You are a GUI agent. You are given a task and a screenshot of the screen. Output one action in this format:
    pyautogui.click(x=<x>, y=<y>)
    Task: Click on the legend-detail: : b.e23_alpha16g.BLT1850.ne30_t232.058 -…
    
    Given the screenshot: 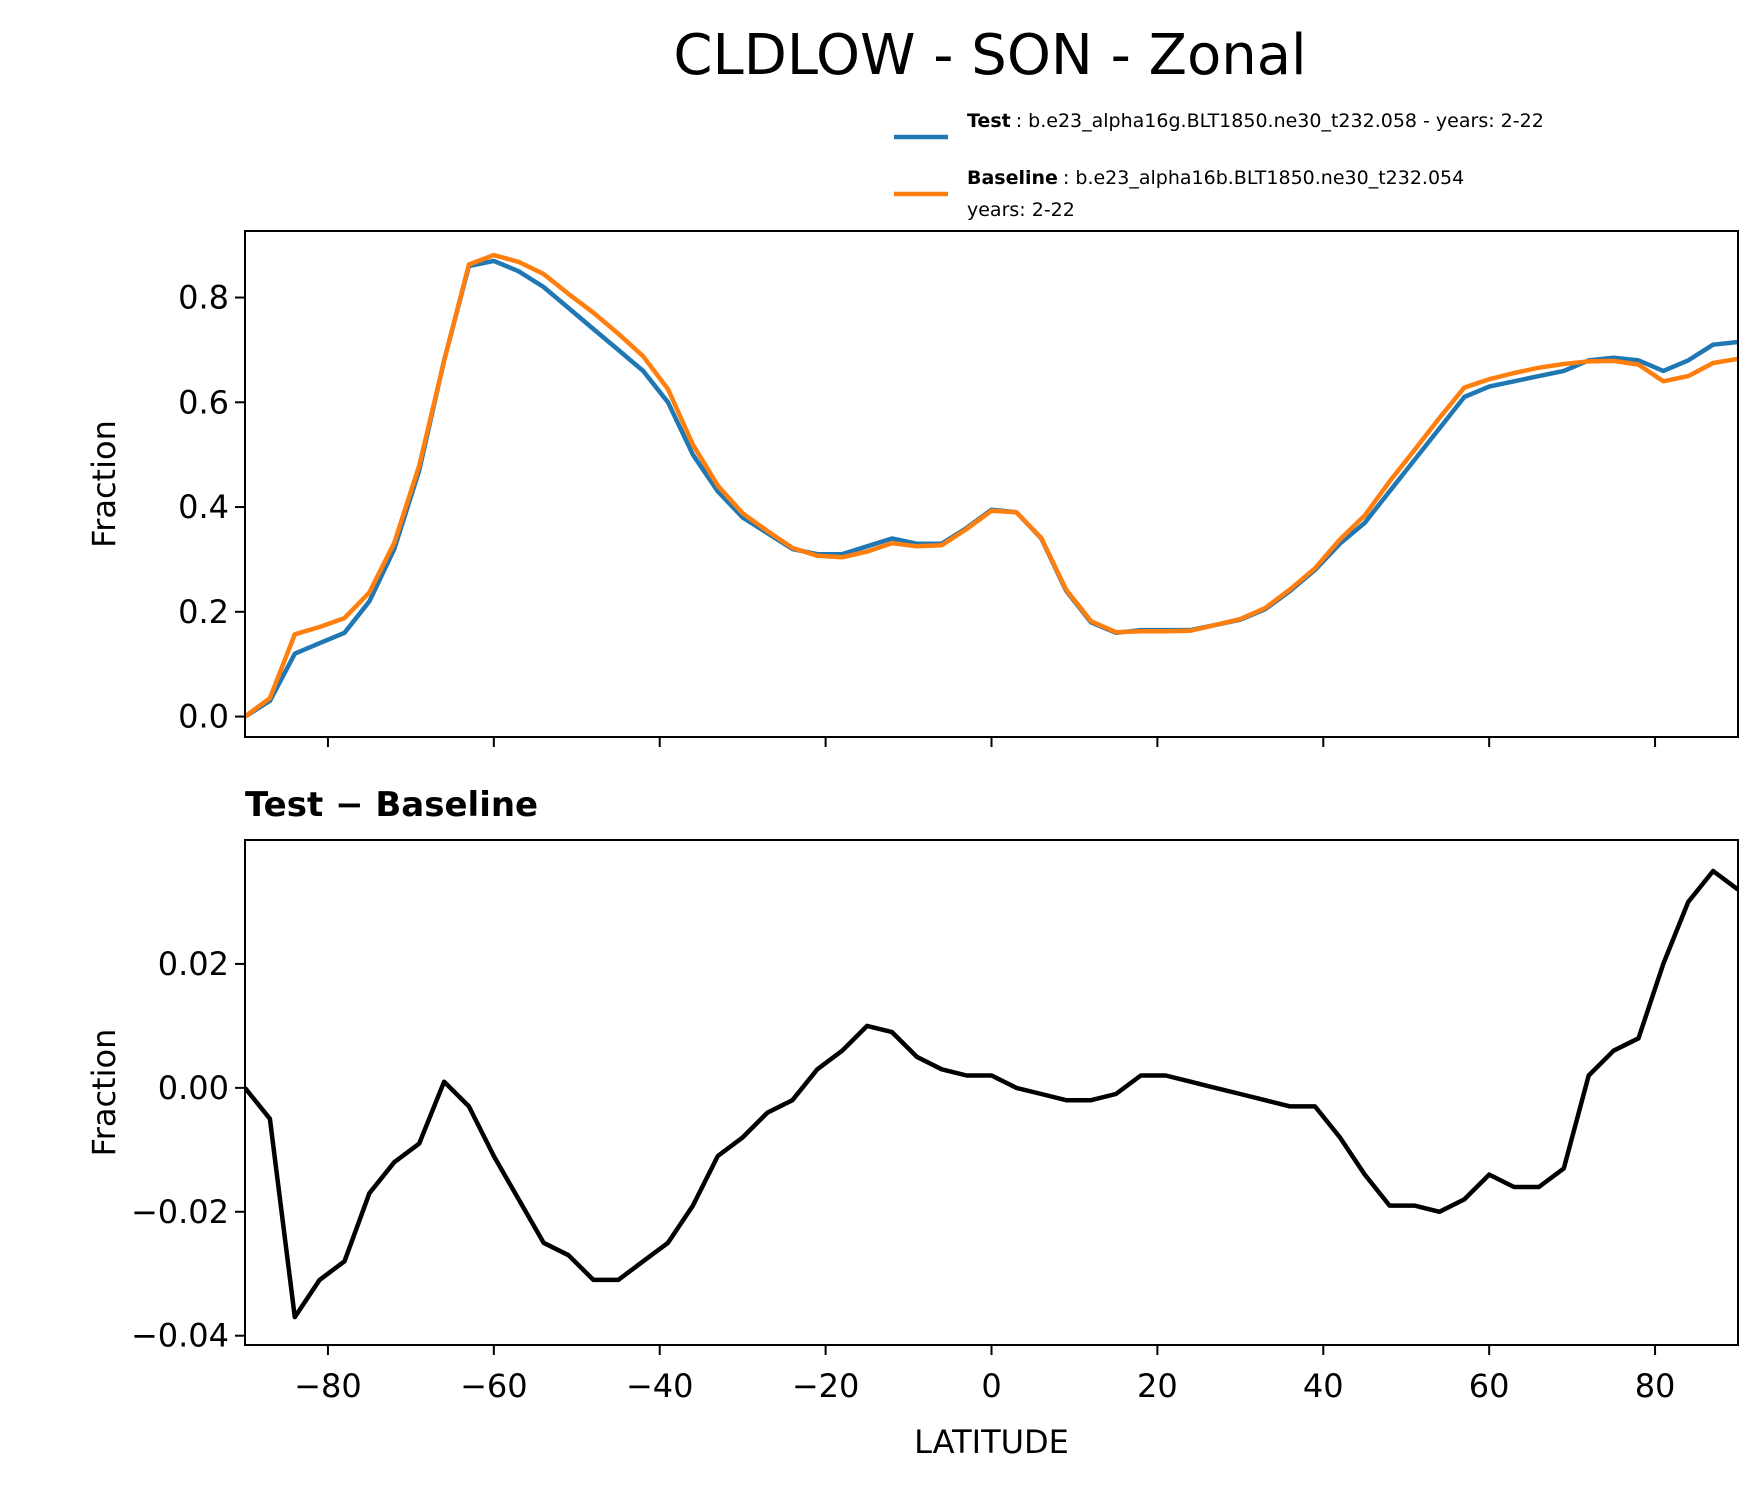 What is the action you would take?
    pyautogui.click(x=1280, y=121)
    